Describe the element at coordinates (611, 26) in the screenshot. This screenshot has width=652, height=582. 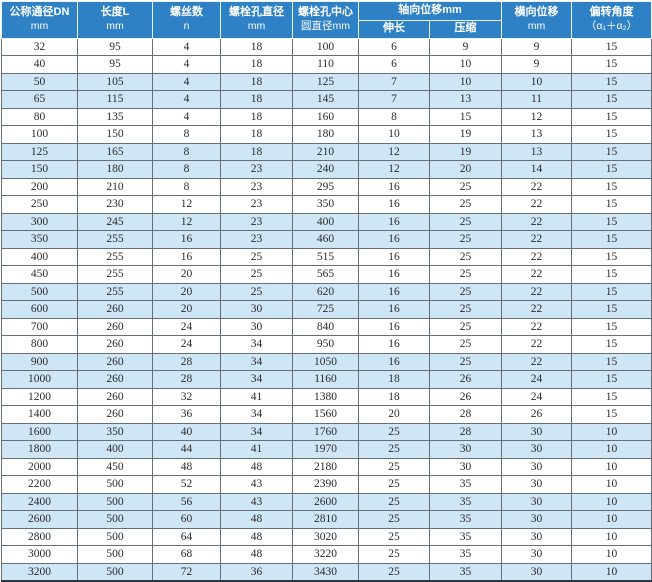
I see `header-unit: （α₁＋α₂）` at that location.